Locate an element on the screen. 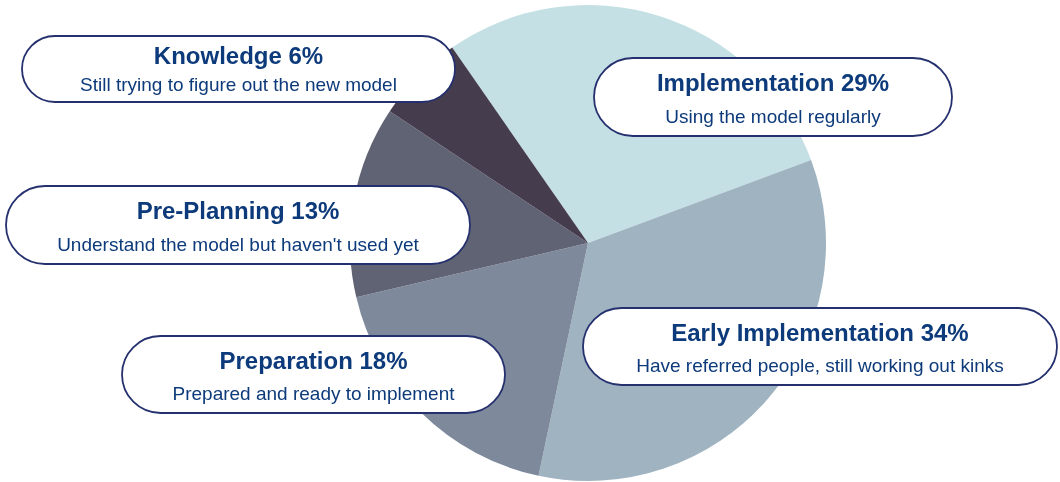 The width and height of the screenshot is (1060, 482). slice-label: Pre-Planning is located at coordinates (210, 211).